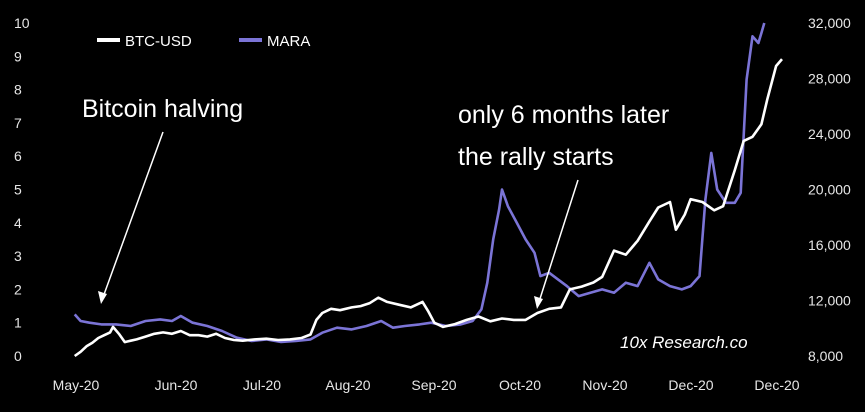 This screenshot has height=412, width=865. I want to click on annotation-rally-arrow, so click(558, 242).